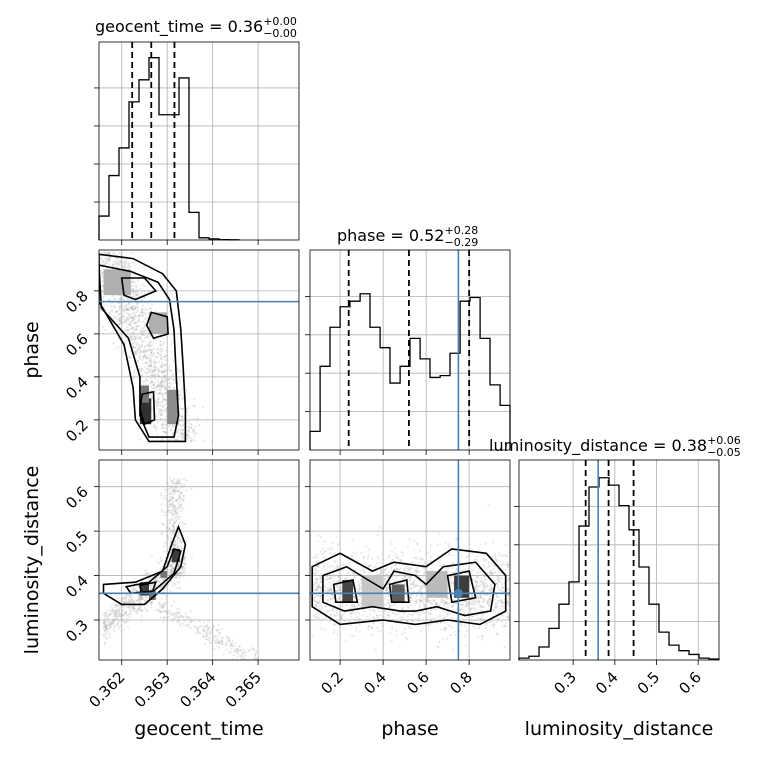 Image resolution: width=760 pixels, height=760 pixels. Describe the element at coordinates (407, 234) in the screenshot. I see `title-phase: phase = 0.52+0.28` at that location.